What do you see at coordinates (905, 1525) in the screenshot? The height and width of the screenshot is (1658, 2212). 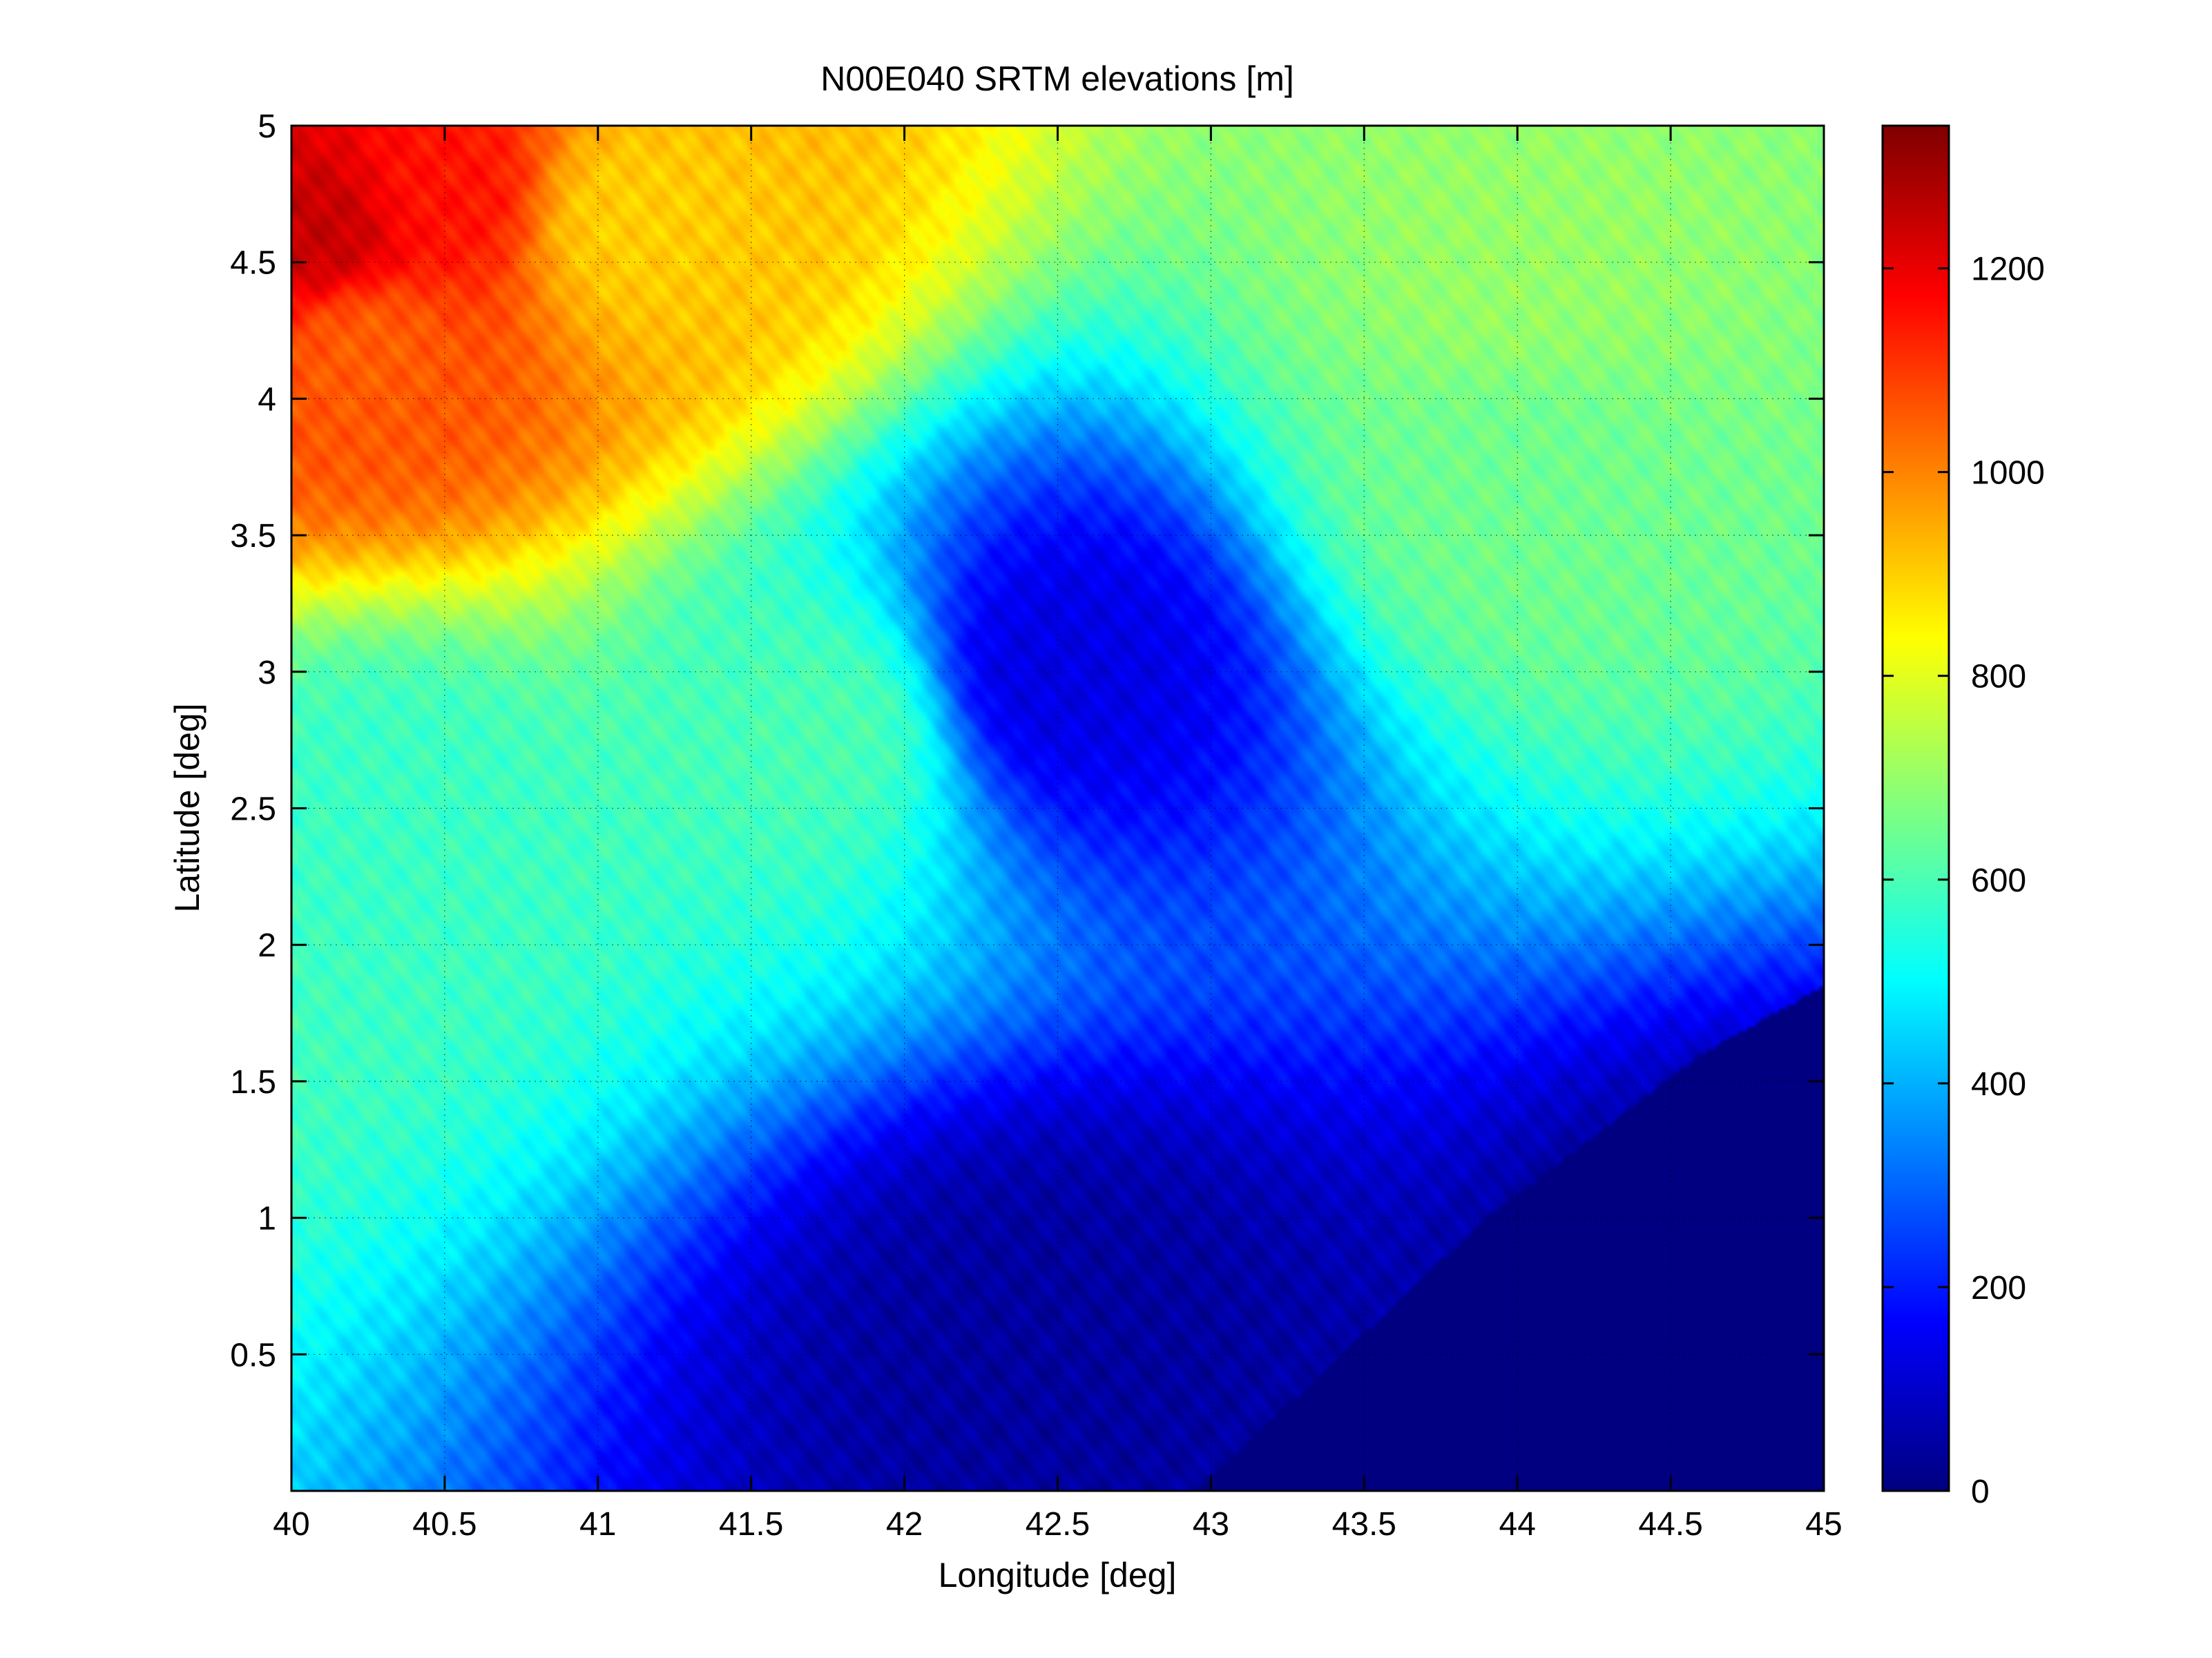 I see `x-tick-label: 42` at bounding box center [905, 1525].